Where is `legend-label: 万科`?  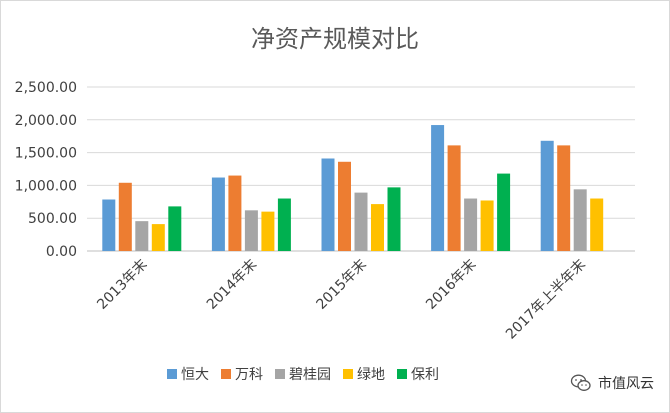
legend-label: 万科 is located at coordinates (249, 375).